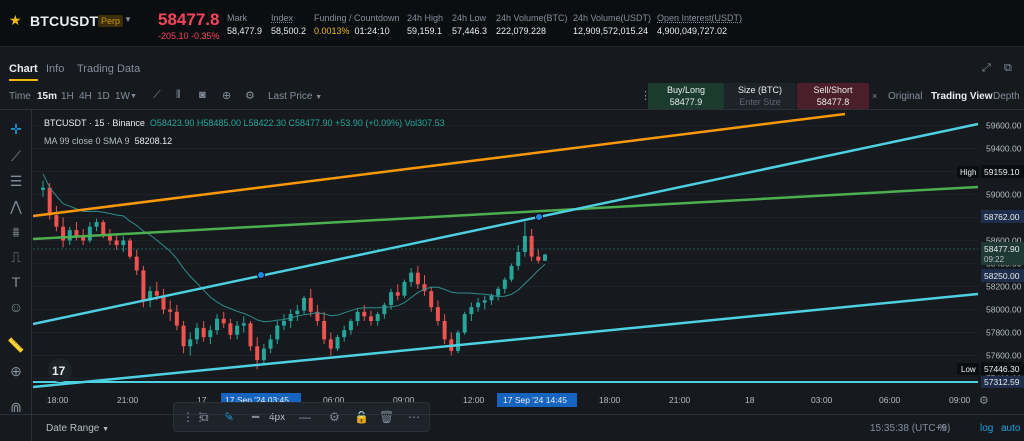  Describe the element at coordinates (16, 345) in the screenshot. I see `ruler-icon: 📏` at that location.